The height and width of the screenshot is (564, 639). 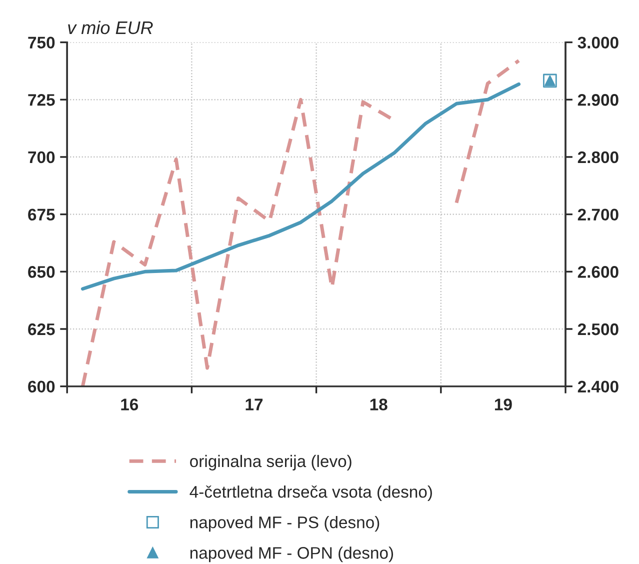 I want to click on y-tick-label: 675, so click(x=41, y=214).